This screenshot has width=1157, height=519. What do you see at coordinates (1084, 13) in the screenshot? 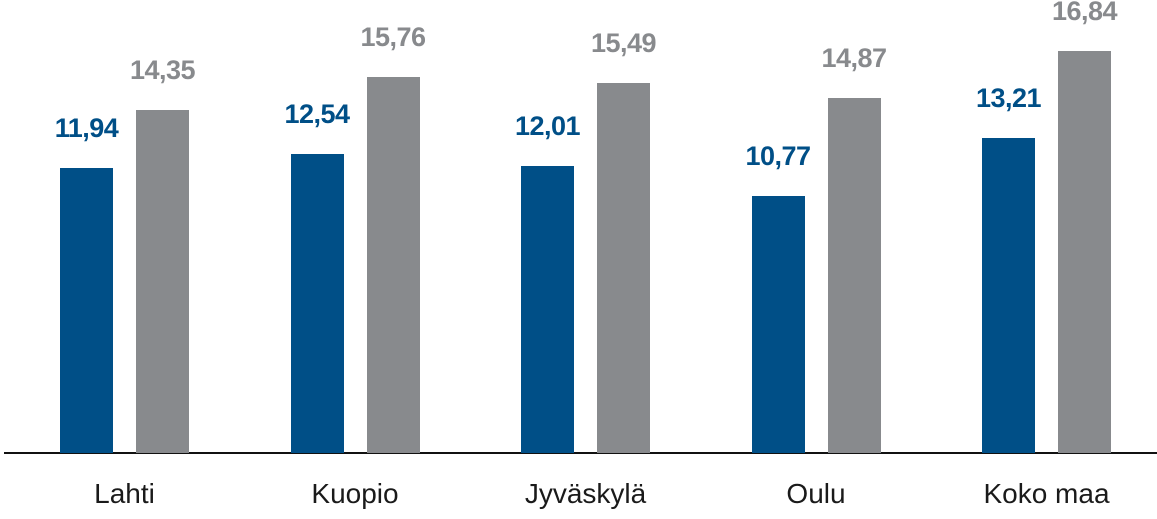
I see `value-label: 16,84` at bounding box center [1084, 13].